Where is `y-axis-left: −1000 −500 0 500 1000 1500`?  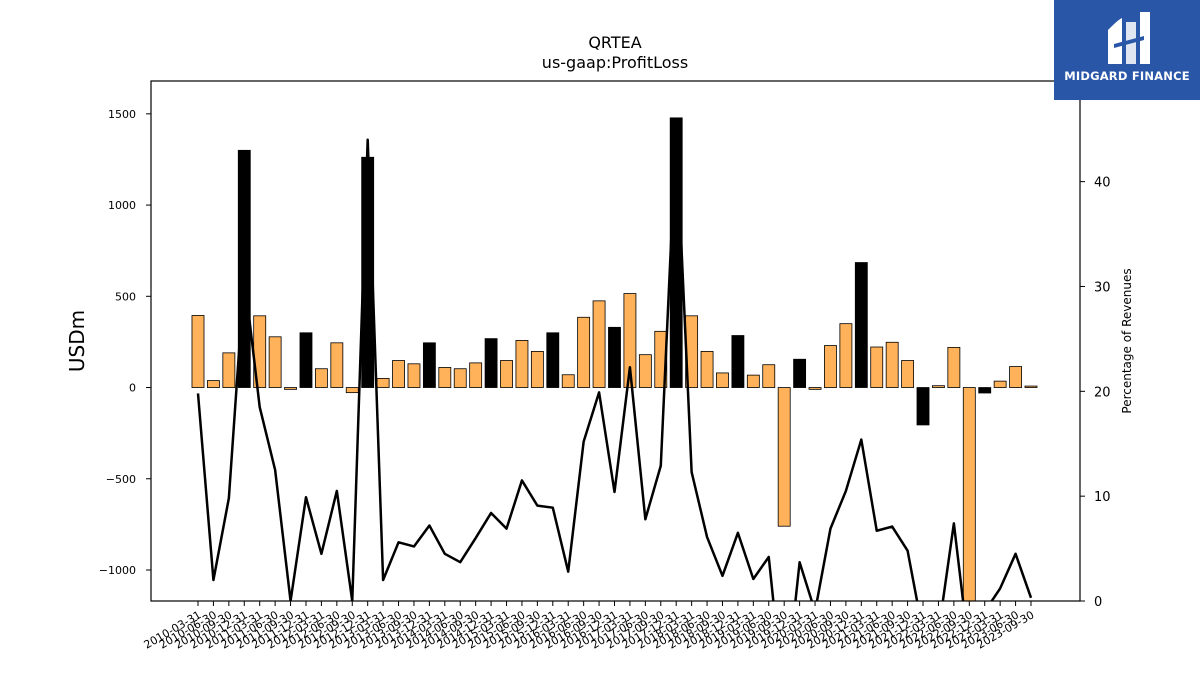
y-axis-left: −1000 −500 0 500 1000 1500 is located at coordinates (125, 342).